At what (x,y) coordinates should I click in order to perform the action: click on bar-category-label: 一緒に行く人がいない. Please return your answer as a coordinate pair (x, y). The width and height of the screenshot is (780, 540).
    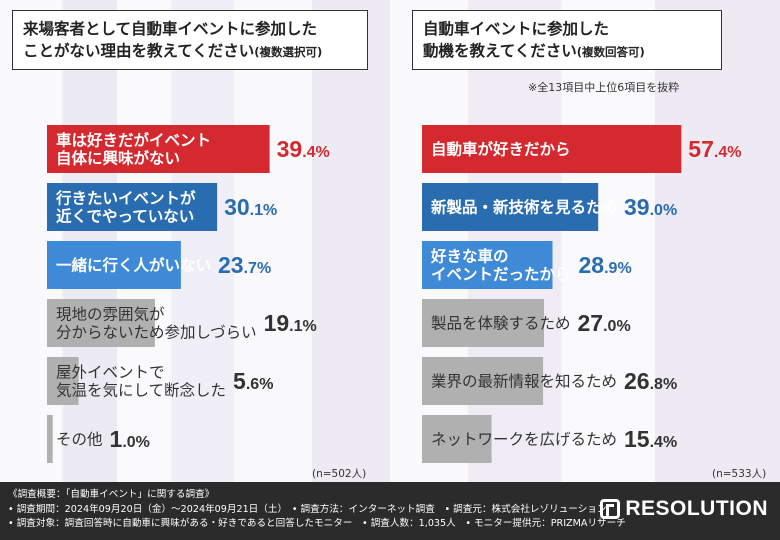
    Looking at the image, I should click on (133, 265).